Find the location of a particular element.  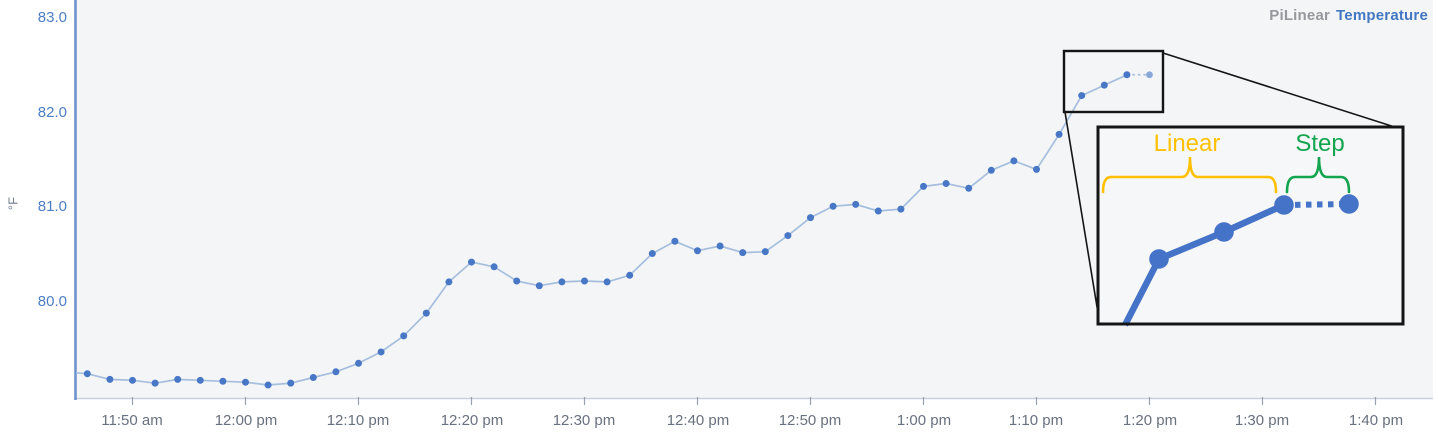

x-axis-tick-label: 11:50 am is located at coordinates (132, 420).